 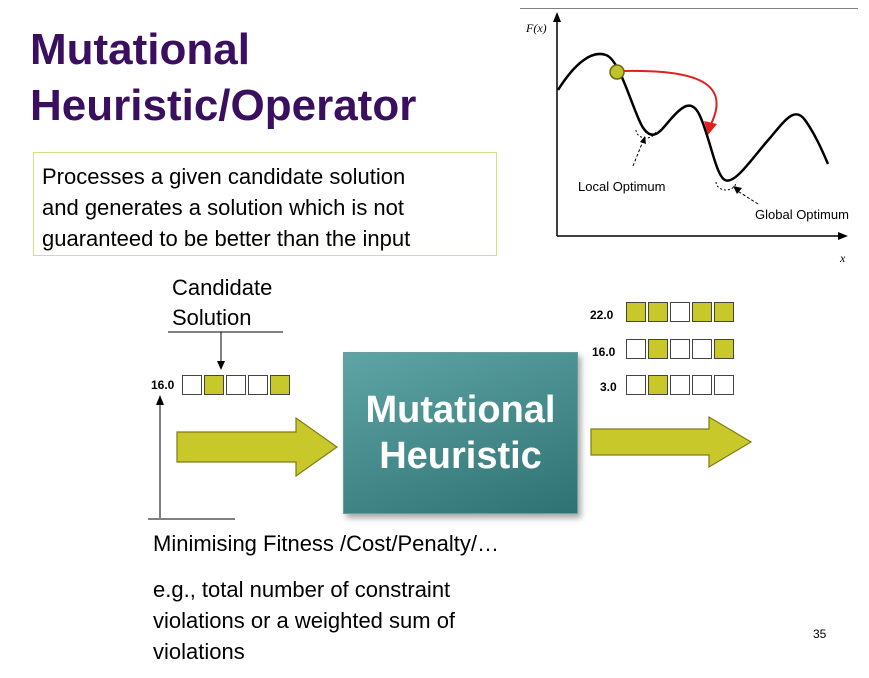 What do you see at coordinates (608, 387) in the screenshot?
I see `output-3-fitness: 3.0` at bounding box center [608, 387].